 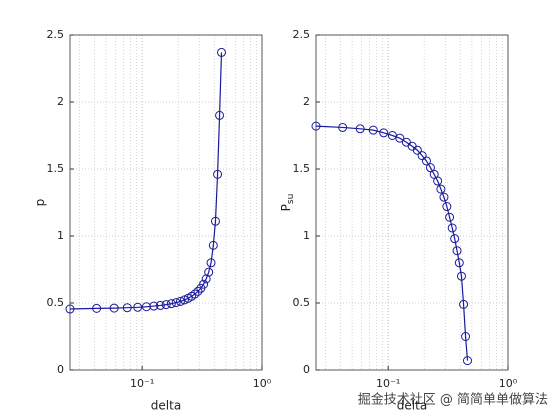 I want to click on y-axis-label: p, so click(x=40, y=203).